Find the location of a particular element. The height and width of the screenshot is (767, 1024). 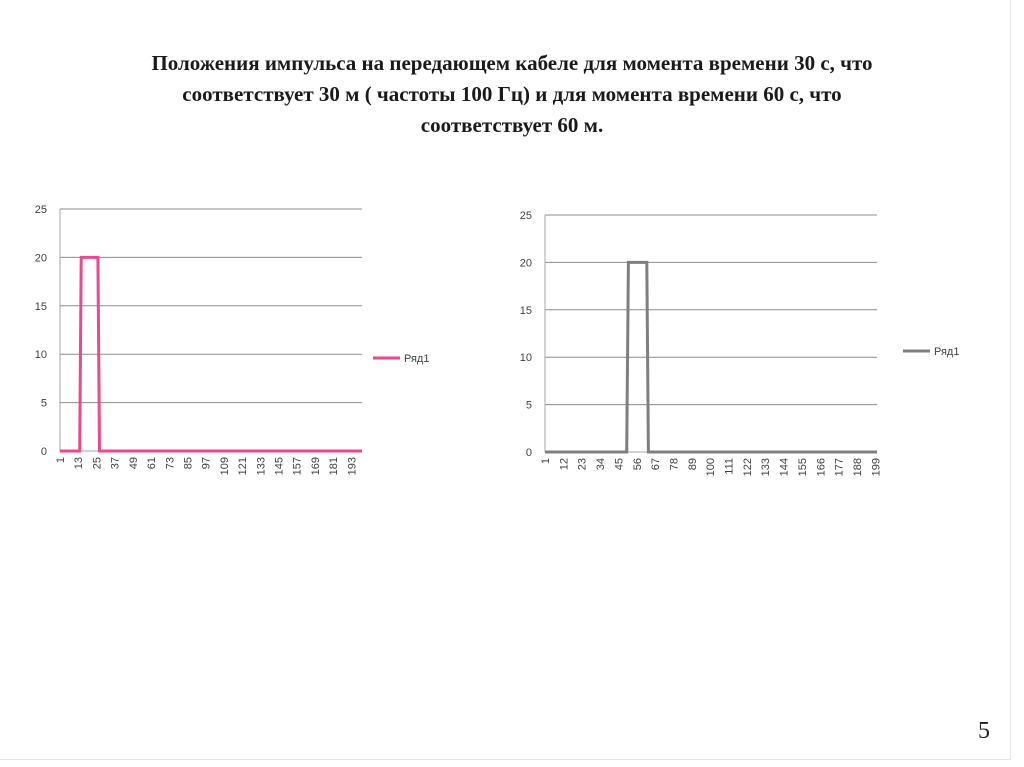

x-tick-label: 109 is located at coordinates (225, 466).